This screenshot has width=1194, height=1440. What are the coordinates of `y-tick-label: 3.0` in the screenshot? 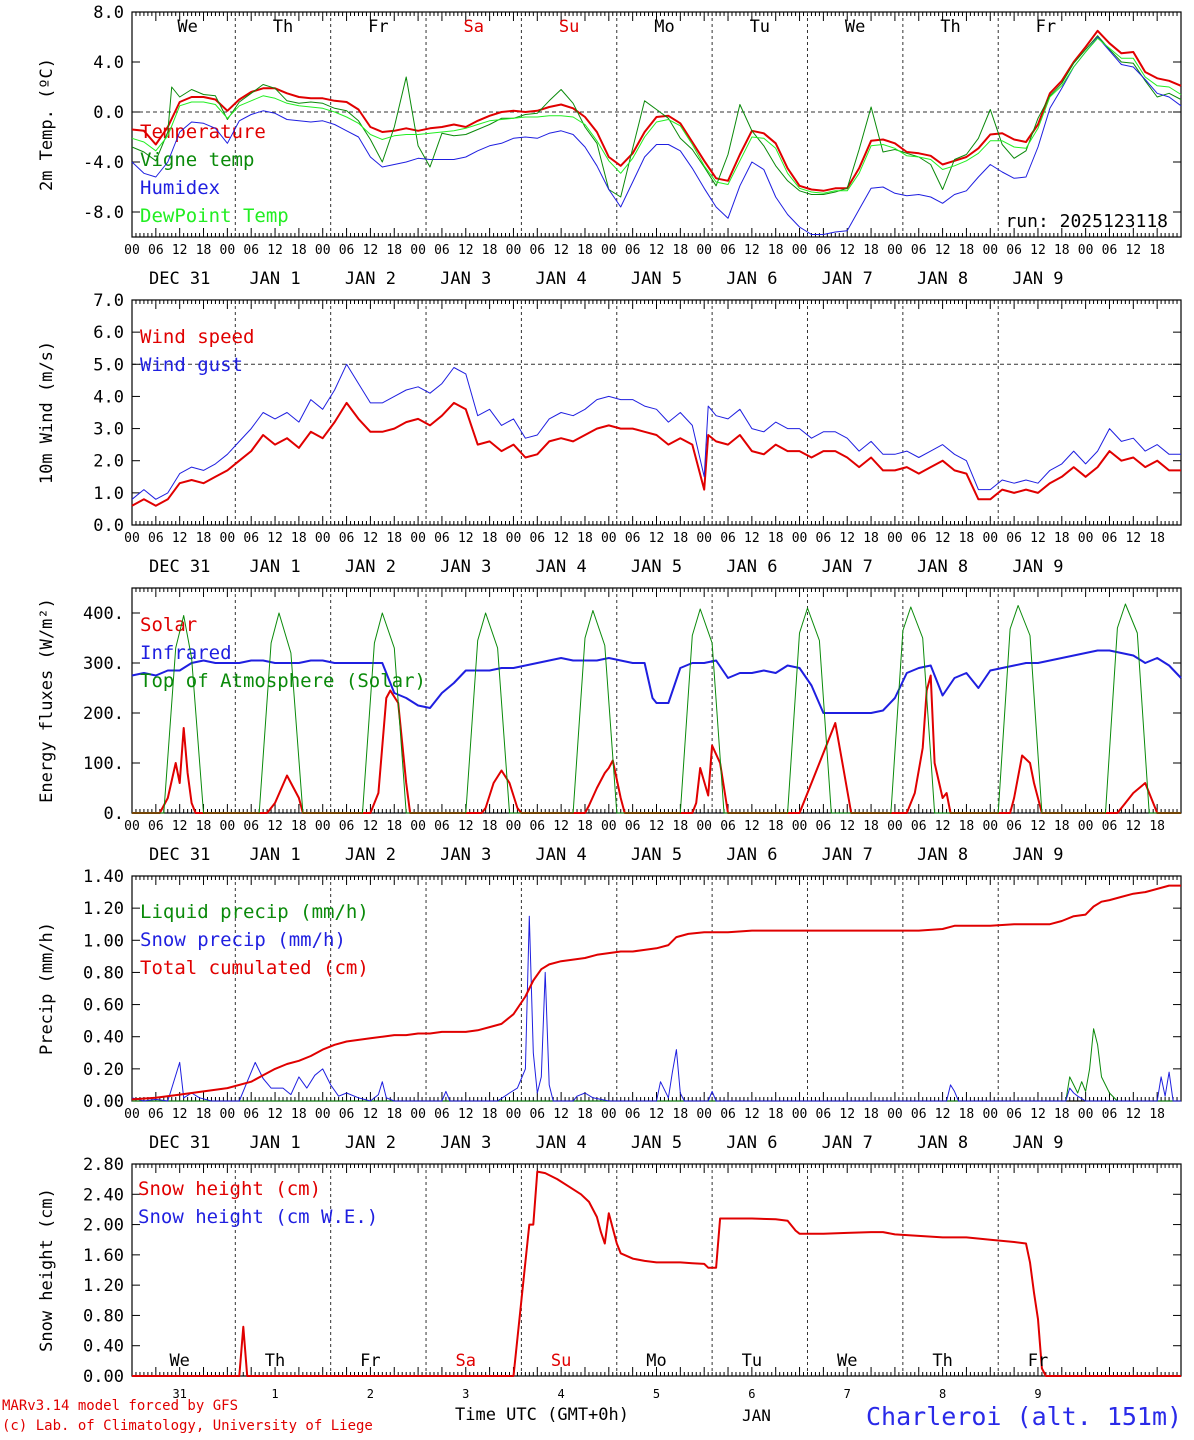 It's located at (108, 430).